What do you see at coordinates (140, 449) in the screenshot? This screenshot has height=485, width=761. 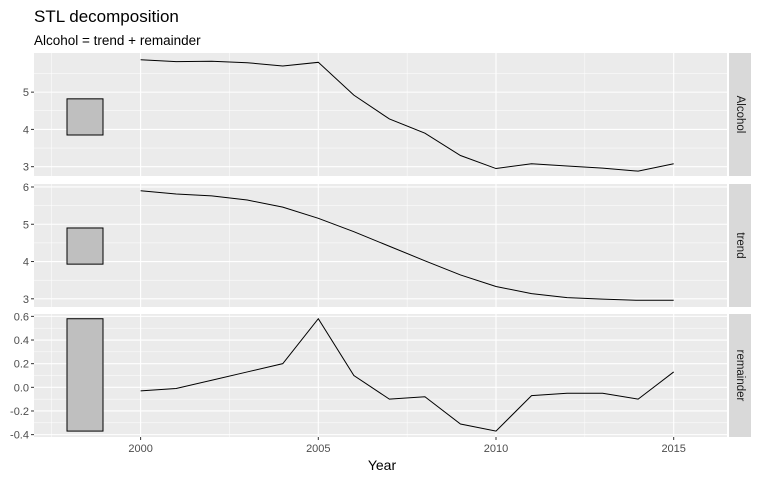 I see `x-tick-label: 2000` at bounding box center [140, 449].